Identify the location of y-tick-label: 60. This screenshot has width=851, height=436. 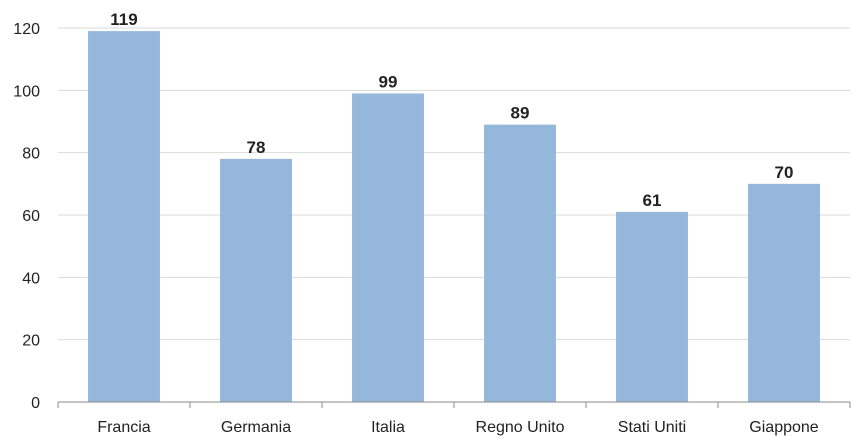
(31, 216).